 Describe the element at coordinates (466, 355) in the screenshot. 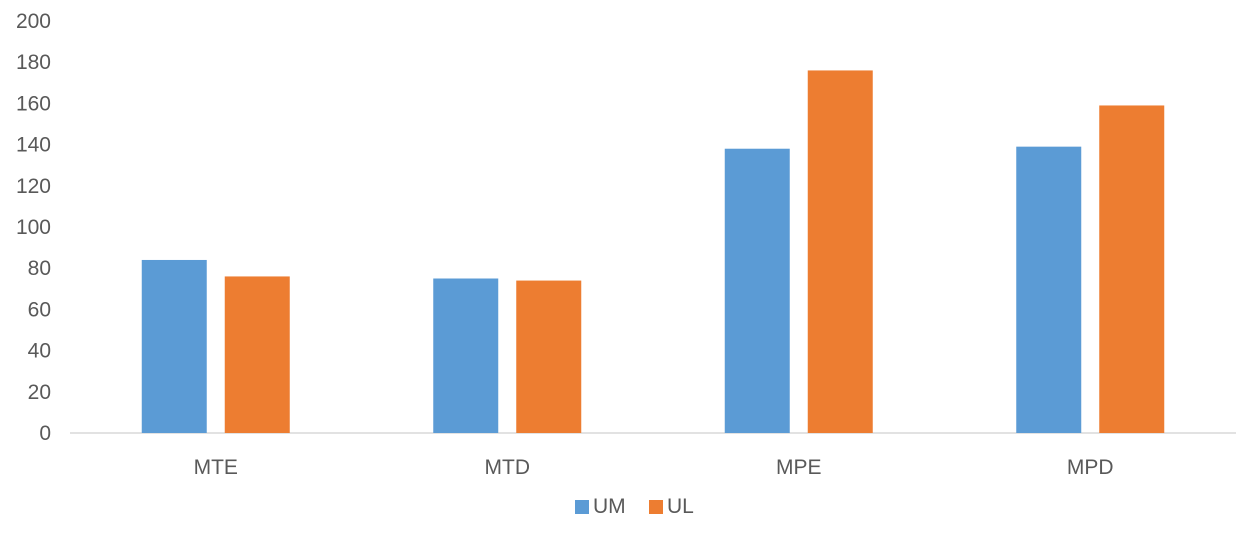

I see `bar-um-mtd` at that location.